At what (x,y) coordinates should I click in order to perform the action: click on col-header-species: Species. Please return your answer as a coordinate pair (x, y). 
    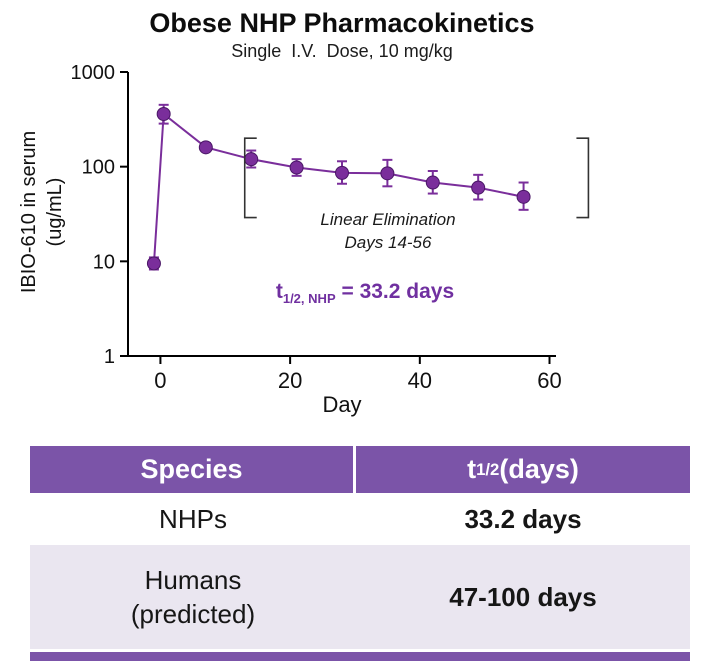
    Looking at the image, I should click on (193, 469).